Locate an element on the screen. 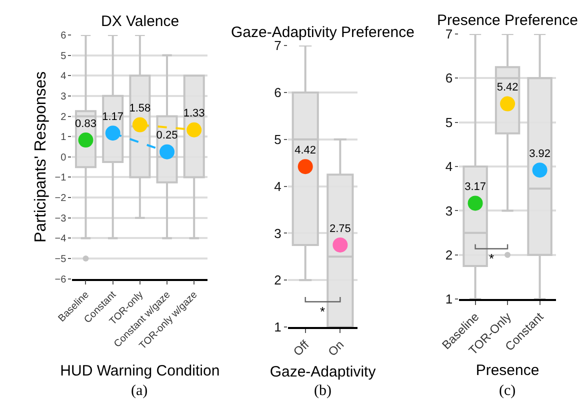 This screenshot has width=583, height=417. chart-title: Presence Preference is located at coordinates (507, 20).